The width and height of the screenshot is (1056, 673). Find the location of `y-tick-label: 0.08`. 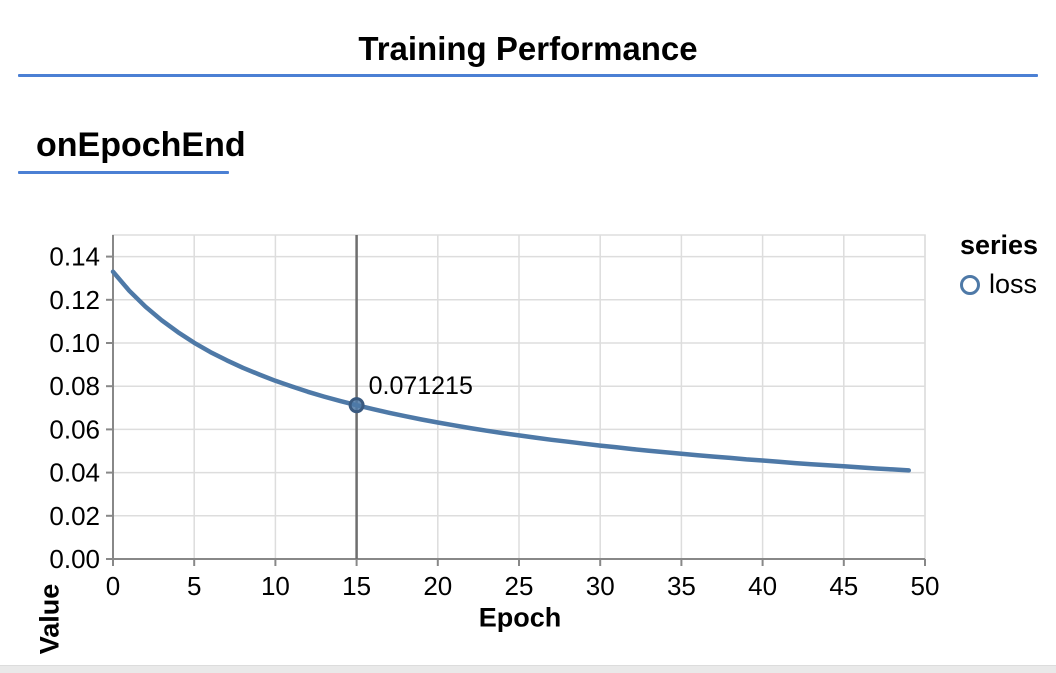

y-tick-label: 0.08 is located at coordinates (74, 386).